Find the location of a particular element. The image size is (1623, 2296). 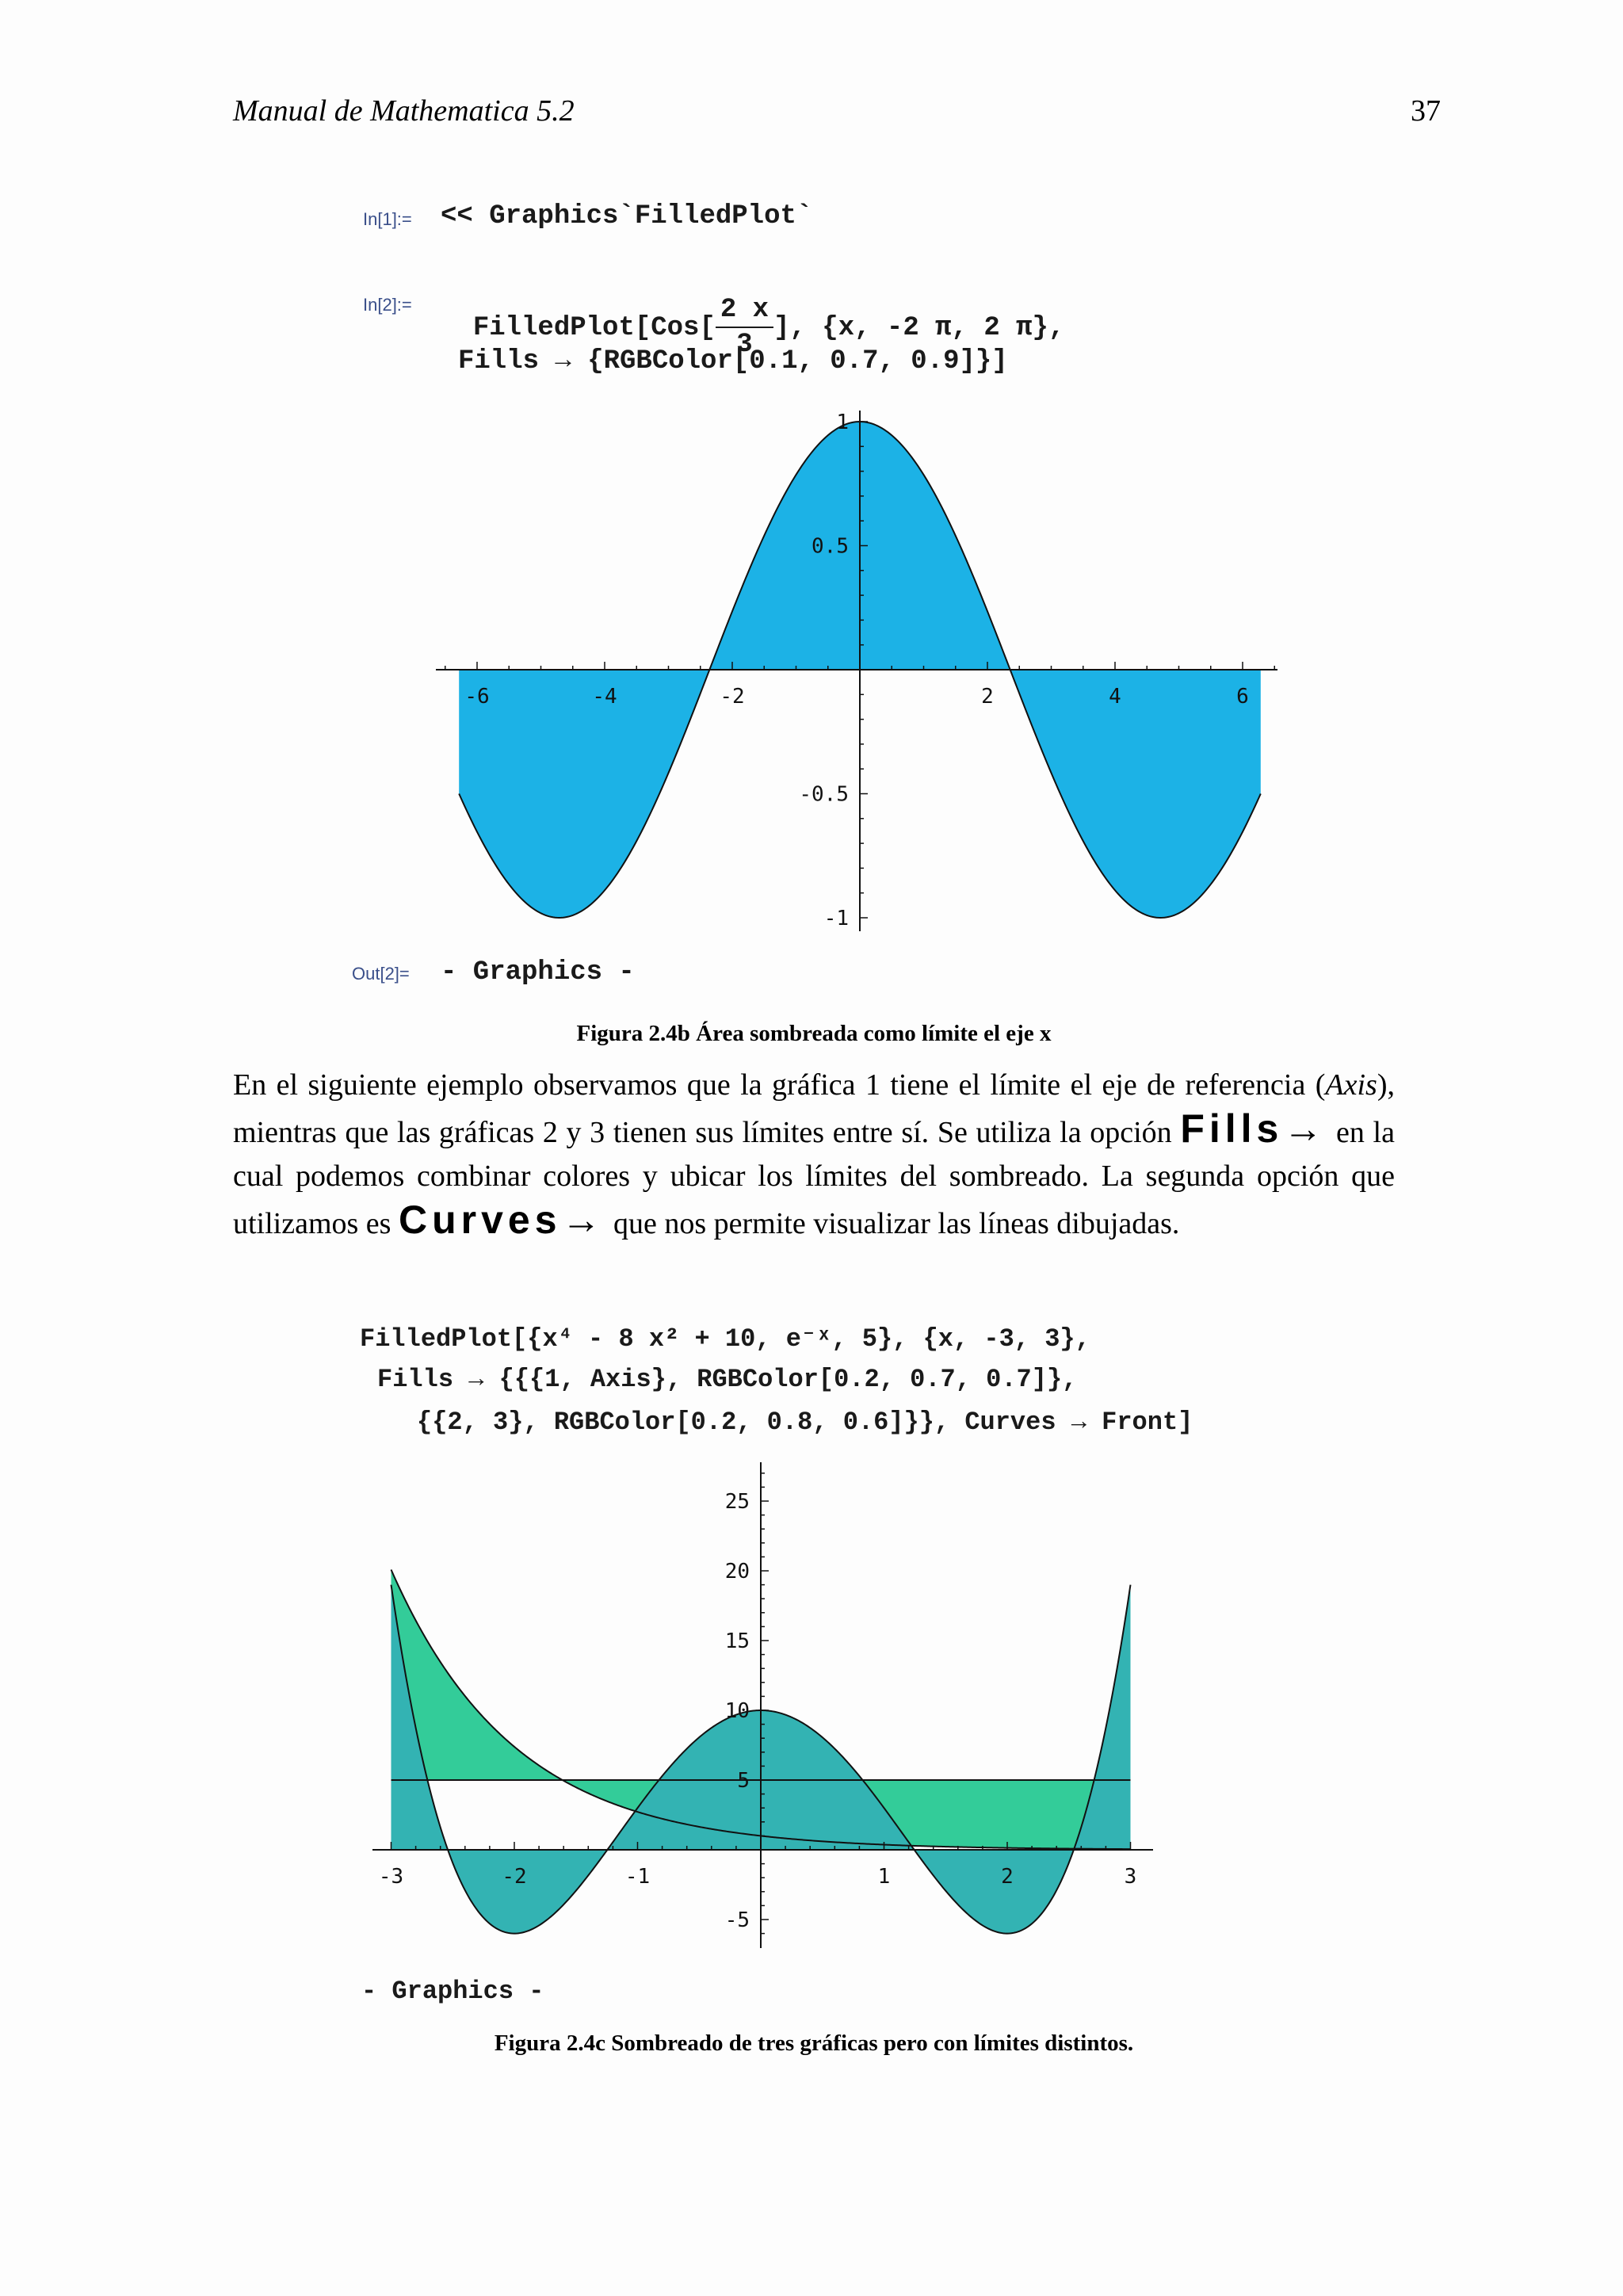

x-tick-label: -4 is located at coordinates (604, 697).